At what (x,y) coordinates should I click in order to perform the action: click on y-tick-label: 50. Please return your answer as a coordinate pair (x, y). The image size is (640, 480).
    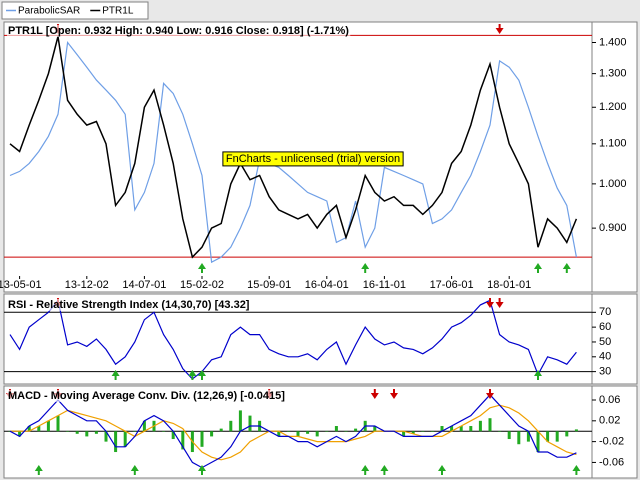
    Looking at the image, I should click on (605, 342).